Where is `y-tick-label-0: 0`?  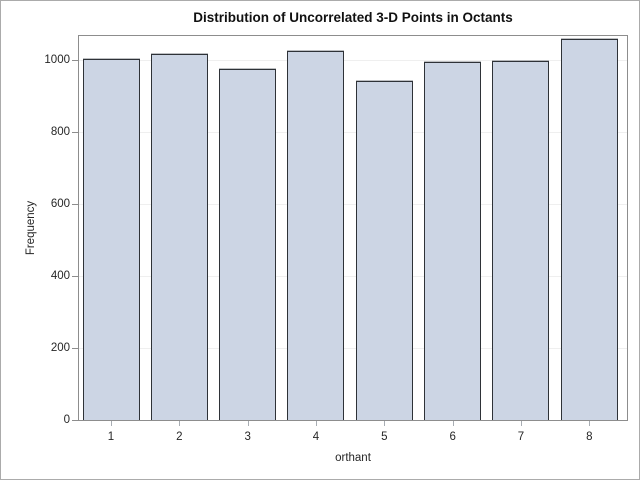
y-tick-label-0: 0 is located at coordinates (66, 419).